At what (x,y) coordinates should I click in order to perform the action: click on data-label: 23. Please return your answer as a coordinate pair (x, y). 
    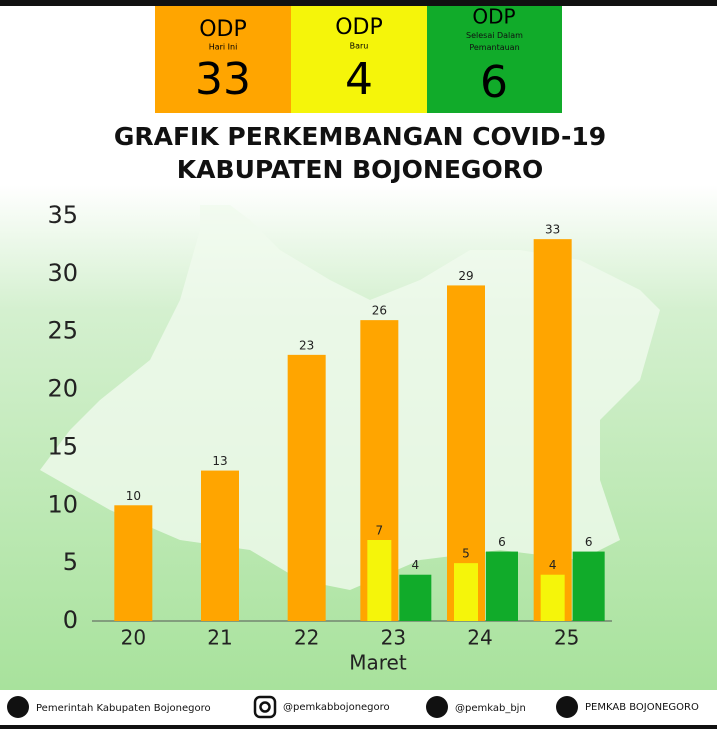
    Looking at the image, I should click on (306, 345).